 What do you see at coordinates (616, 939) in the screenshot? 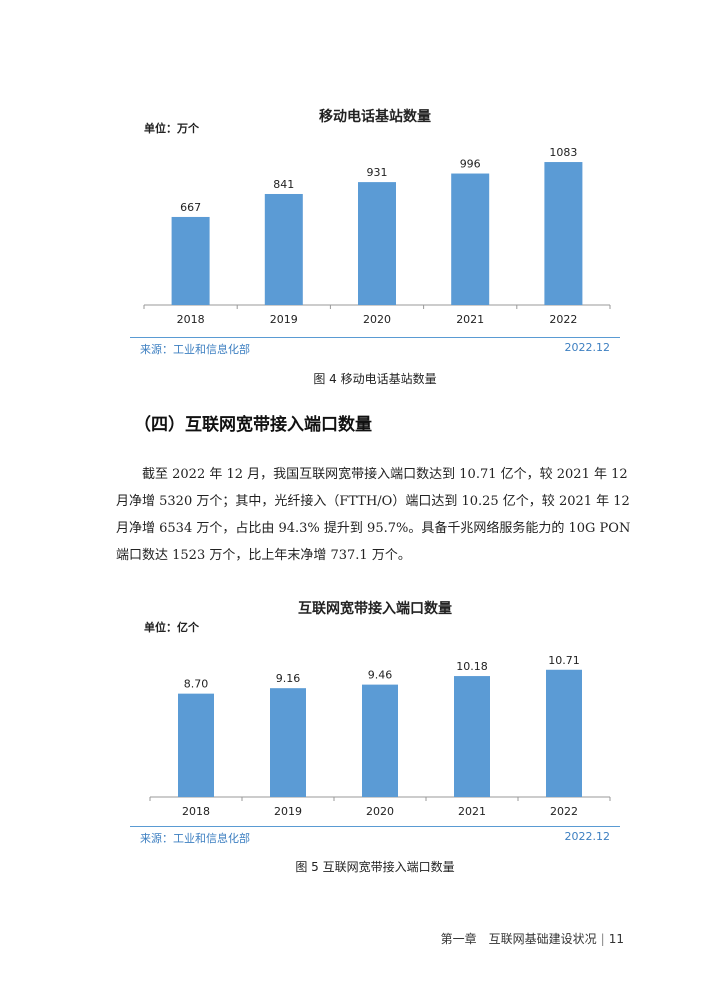
I see `page-number: 11` at bounding box center [616, 939].